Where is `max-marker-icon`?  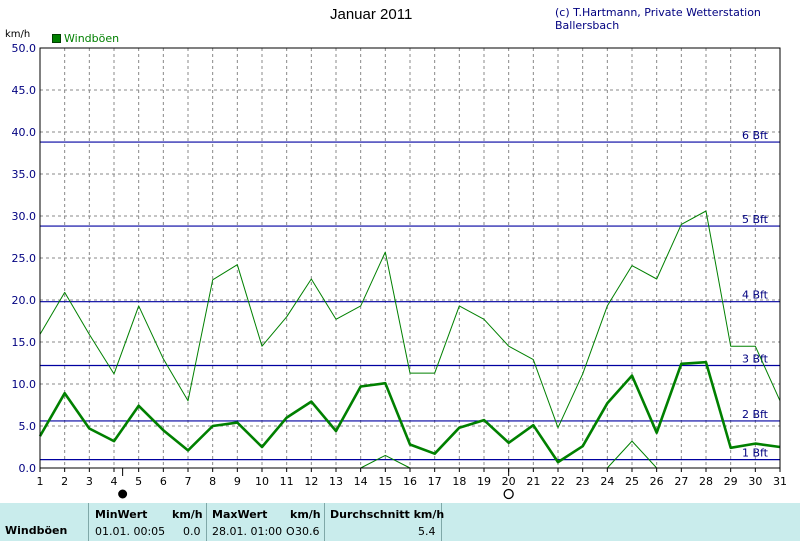 max-marker-icon is located at coordinates (508, 494).